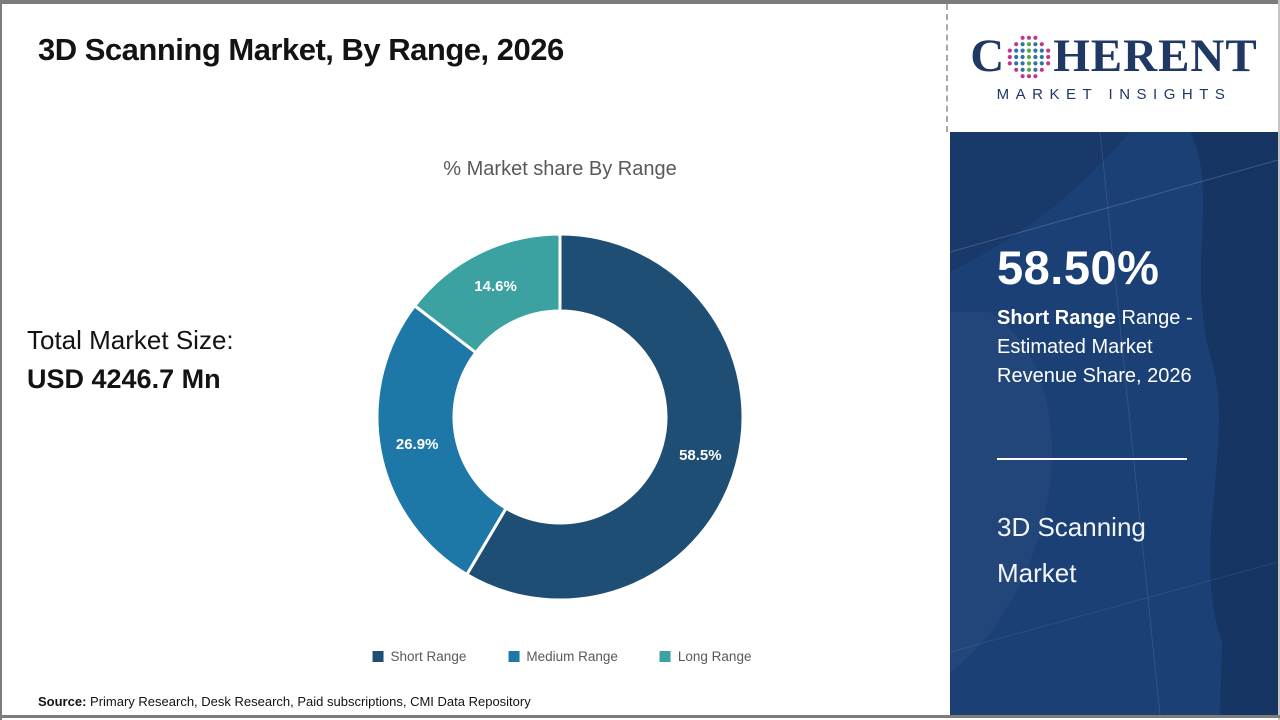  What do you see at coordinates (62, 701) in the screenshot?
I see `source-label: Source:` at bounding box center [62, 701].